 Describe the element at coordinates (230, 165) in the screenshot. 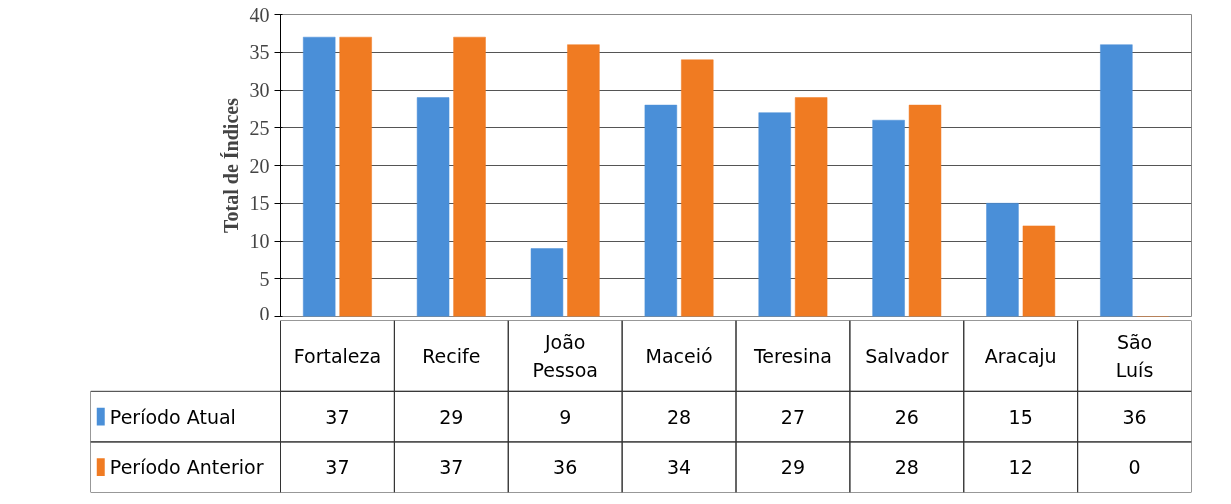

I see `y-axis-title: Total de Índices` at that location.